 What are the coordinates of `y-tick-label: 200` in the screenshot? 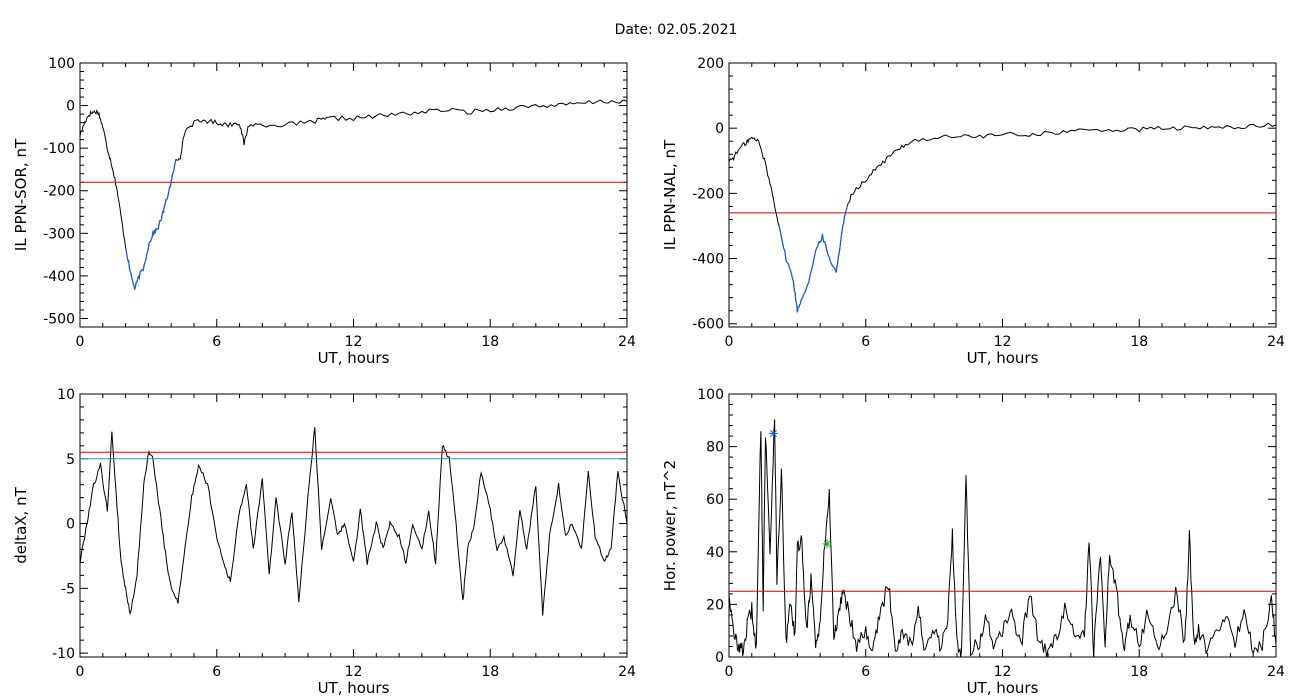 It's located at (710, 64).